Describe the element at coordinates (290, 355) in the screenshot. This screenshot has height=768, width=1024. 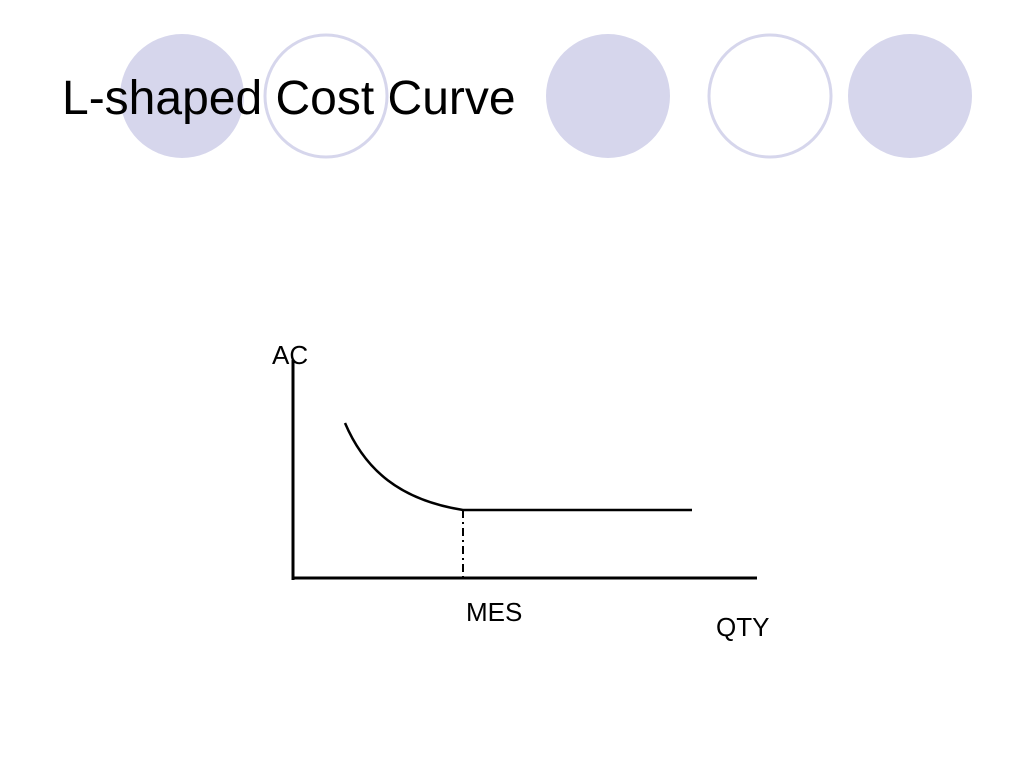
I see `y-axis-label: AC` at that location.